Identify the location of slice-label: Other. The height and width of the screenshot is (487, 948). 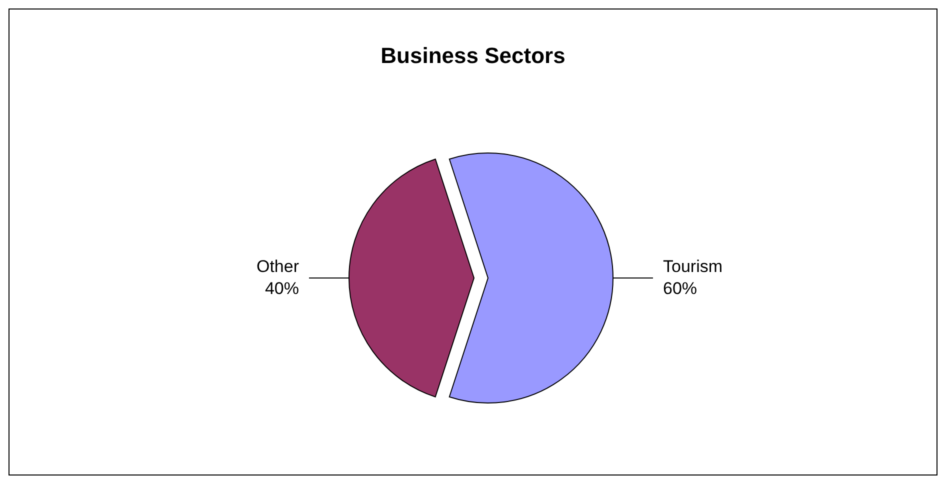
(278, 266).